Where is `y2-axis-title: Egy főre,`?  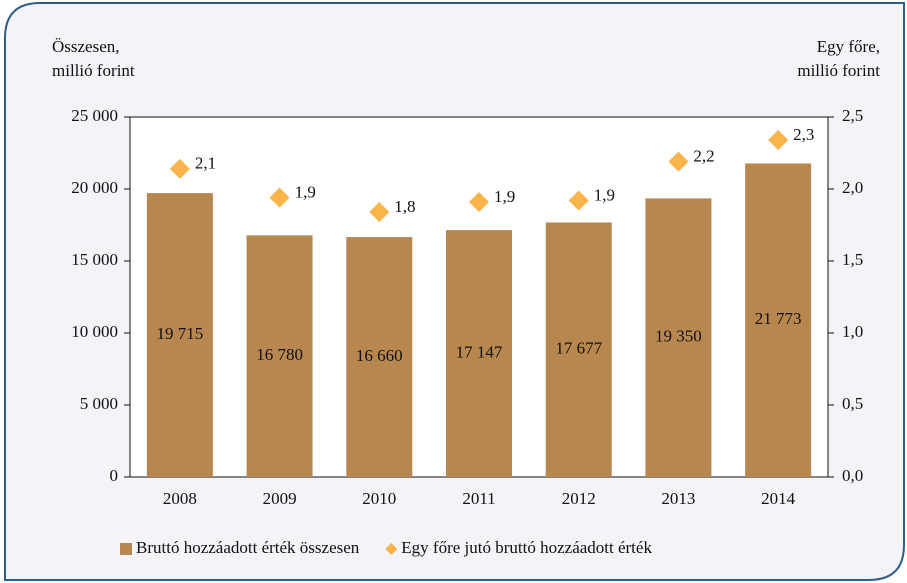 y2-axis-title: Egy főre, is located at coordinates (848, 46).